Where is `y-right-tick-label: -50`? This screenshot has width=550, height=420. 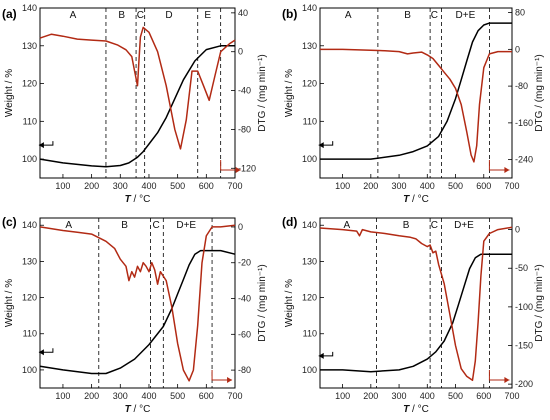
y-right-tick-label: -50 is located at coordinates (521, 268).